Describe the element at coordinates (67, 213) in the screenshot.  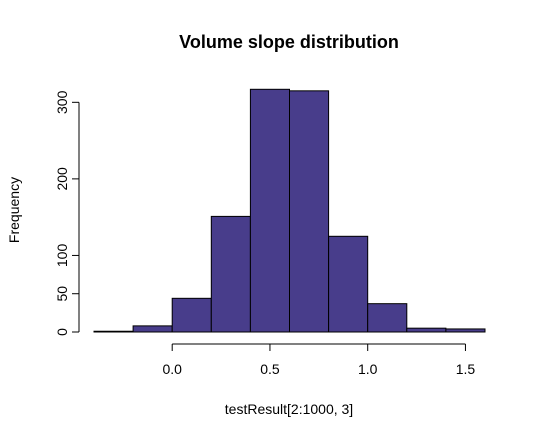
I see `y-axis: 0 50 100 200 300` at that location.